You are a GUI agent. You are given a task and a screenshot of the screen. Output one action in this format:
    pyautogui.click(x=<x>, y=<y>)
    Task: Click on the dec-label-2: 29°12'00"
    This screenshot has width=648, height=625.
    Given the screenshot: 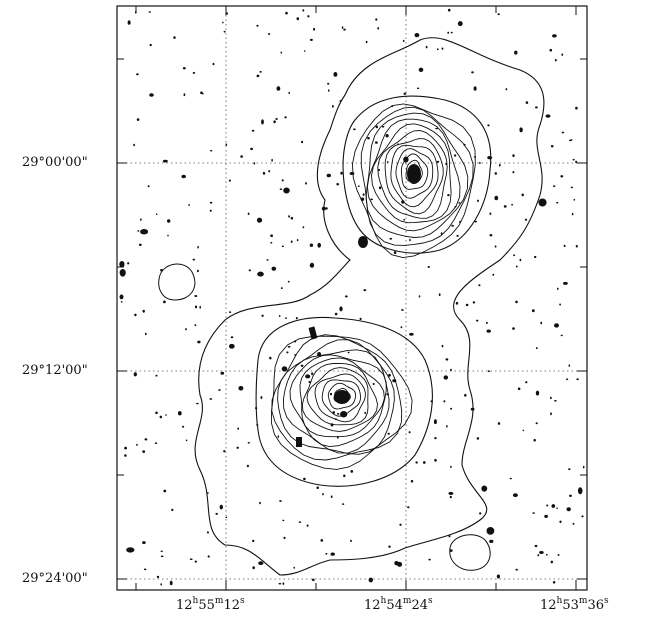 What is the action you would take?
    pyautogui.click(x=55, y=370)
    